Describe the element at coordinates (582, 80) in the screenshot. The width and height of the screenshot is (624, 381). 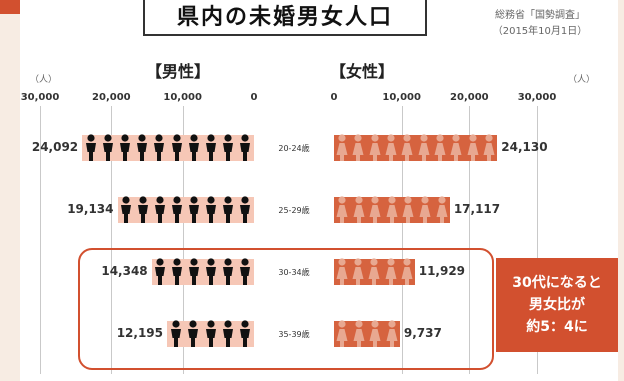
I see `unit-right: （人）` at that location.